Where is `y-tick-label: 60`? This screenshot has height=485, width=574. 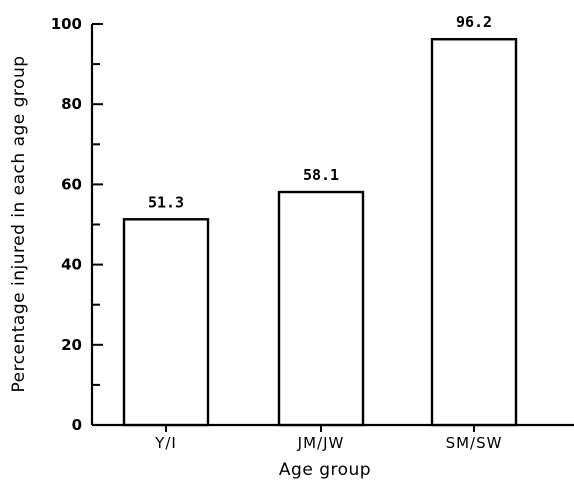 y-tick-label: 60 is located at coordinates (71, 184).